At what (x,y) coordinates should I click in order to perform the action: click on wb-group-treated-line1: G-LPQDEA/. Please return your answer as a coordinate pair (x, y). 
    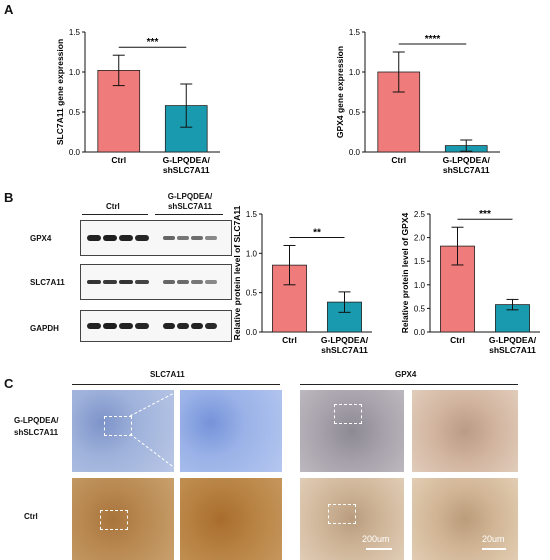
    Looking at the image, I should click on (190, 196).